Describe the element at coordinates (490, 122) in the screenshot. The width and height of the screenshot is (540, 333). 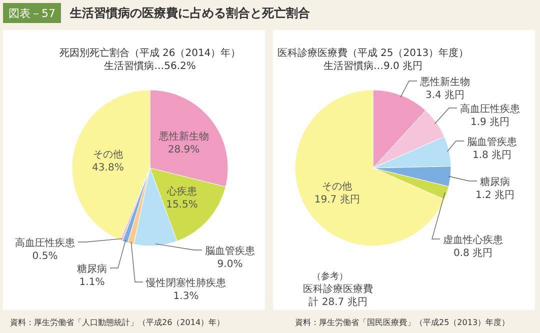
I see `data-label: 1.9 兆円` at that location.